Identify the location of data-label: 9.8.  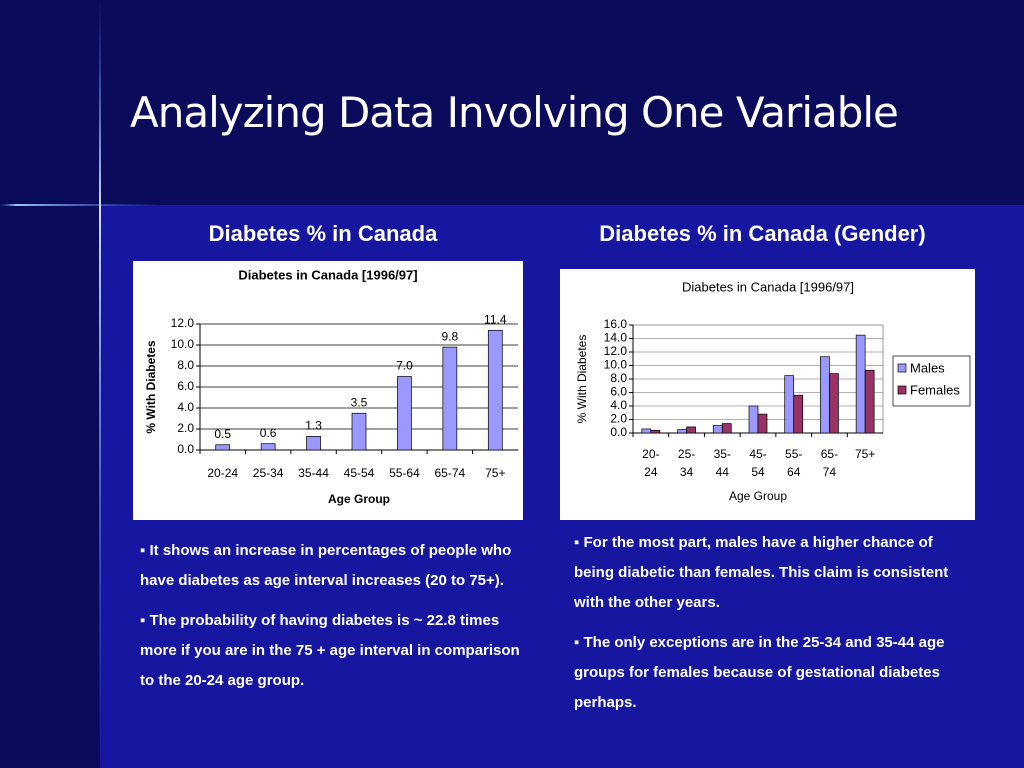
(450, 336).